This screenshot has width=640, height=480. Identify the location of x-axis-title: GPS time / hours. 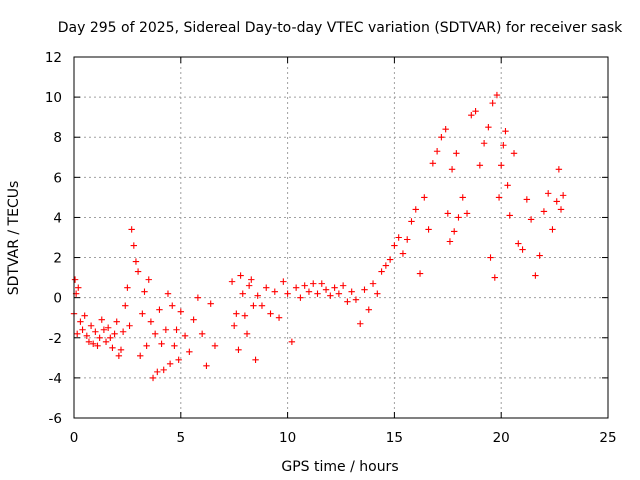
(339, 467).